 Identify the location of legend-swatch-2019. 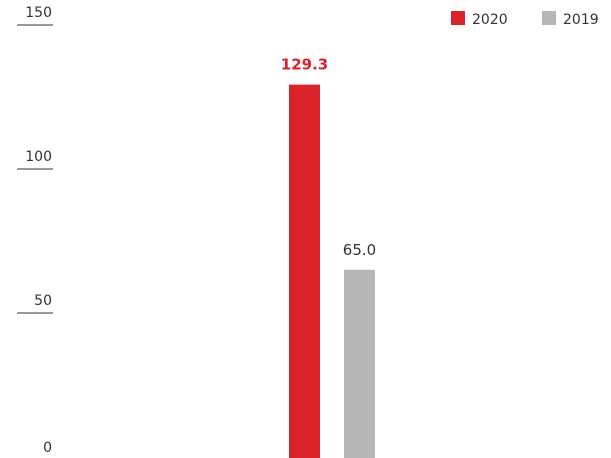
(549, 18).